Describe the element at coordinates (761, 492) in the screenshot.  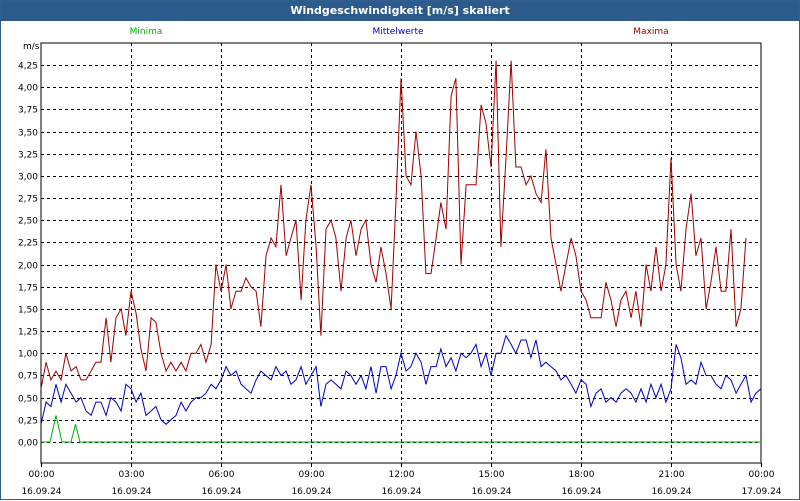
I see `x-tick-date: 17.09.24` at that location.